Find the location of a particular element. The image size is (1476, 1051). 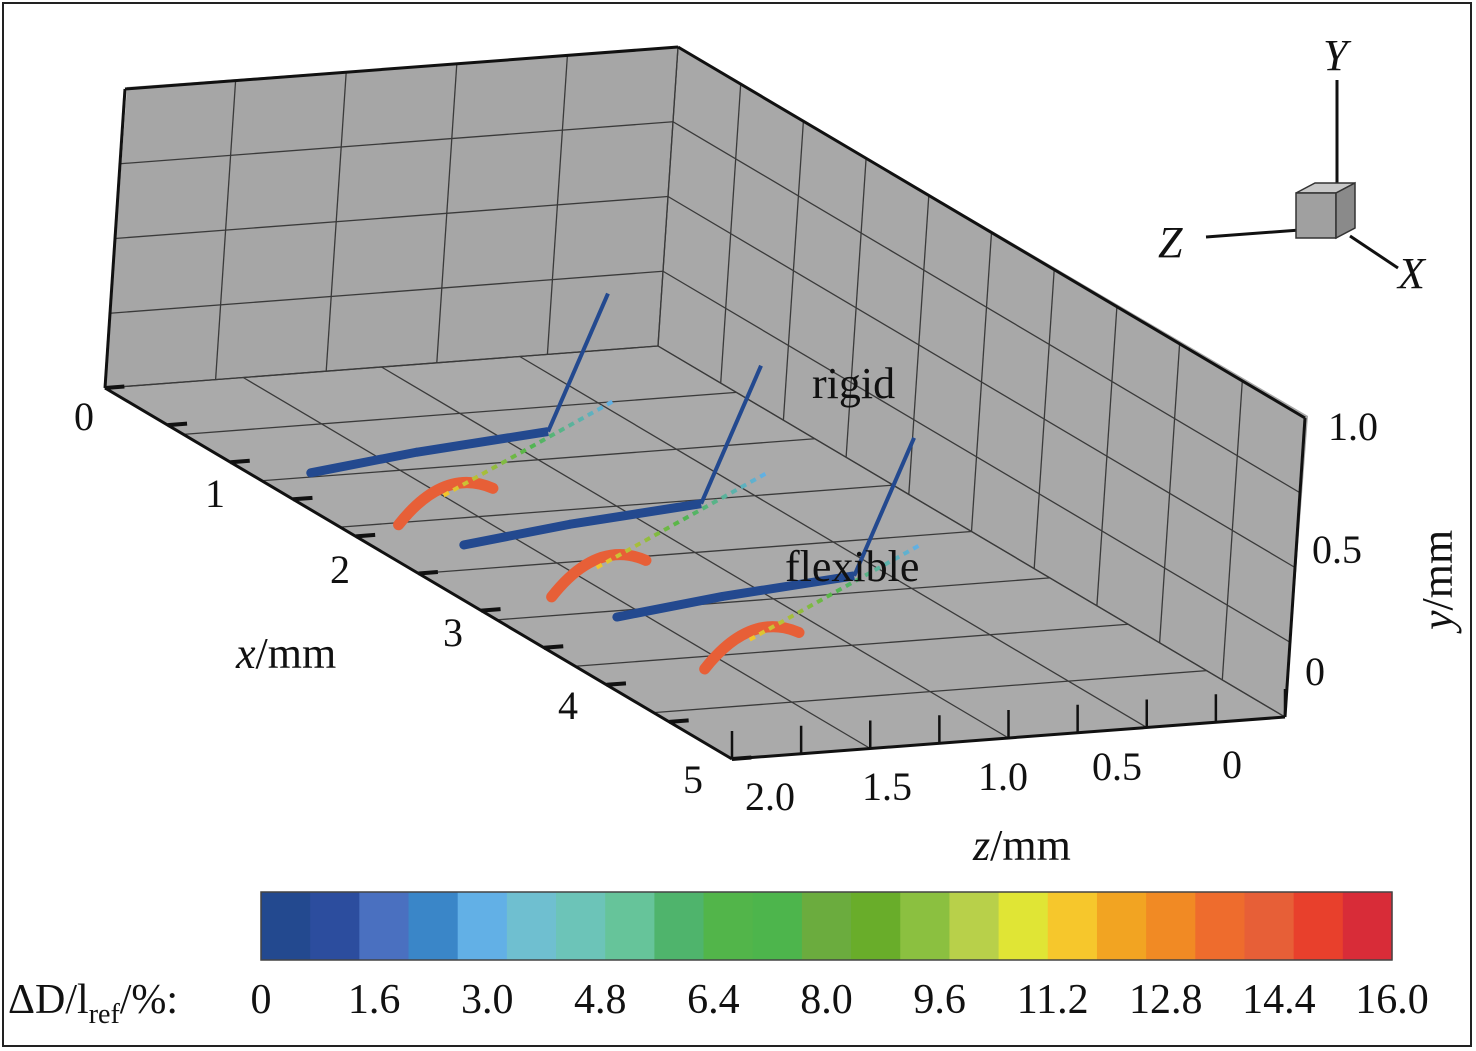

y-tick-labels: 1.0 0.5 0 is located at coordinates (1341, 549).